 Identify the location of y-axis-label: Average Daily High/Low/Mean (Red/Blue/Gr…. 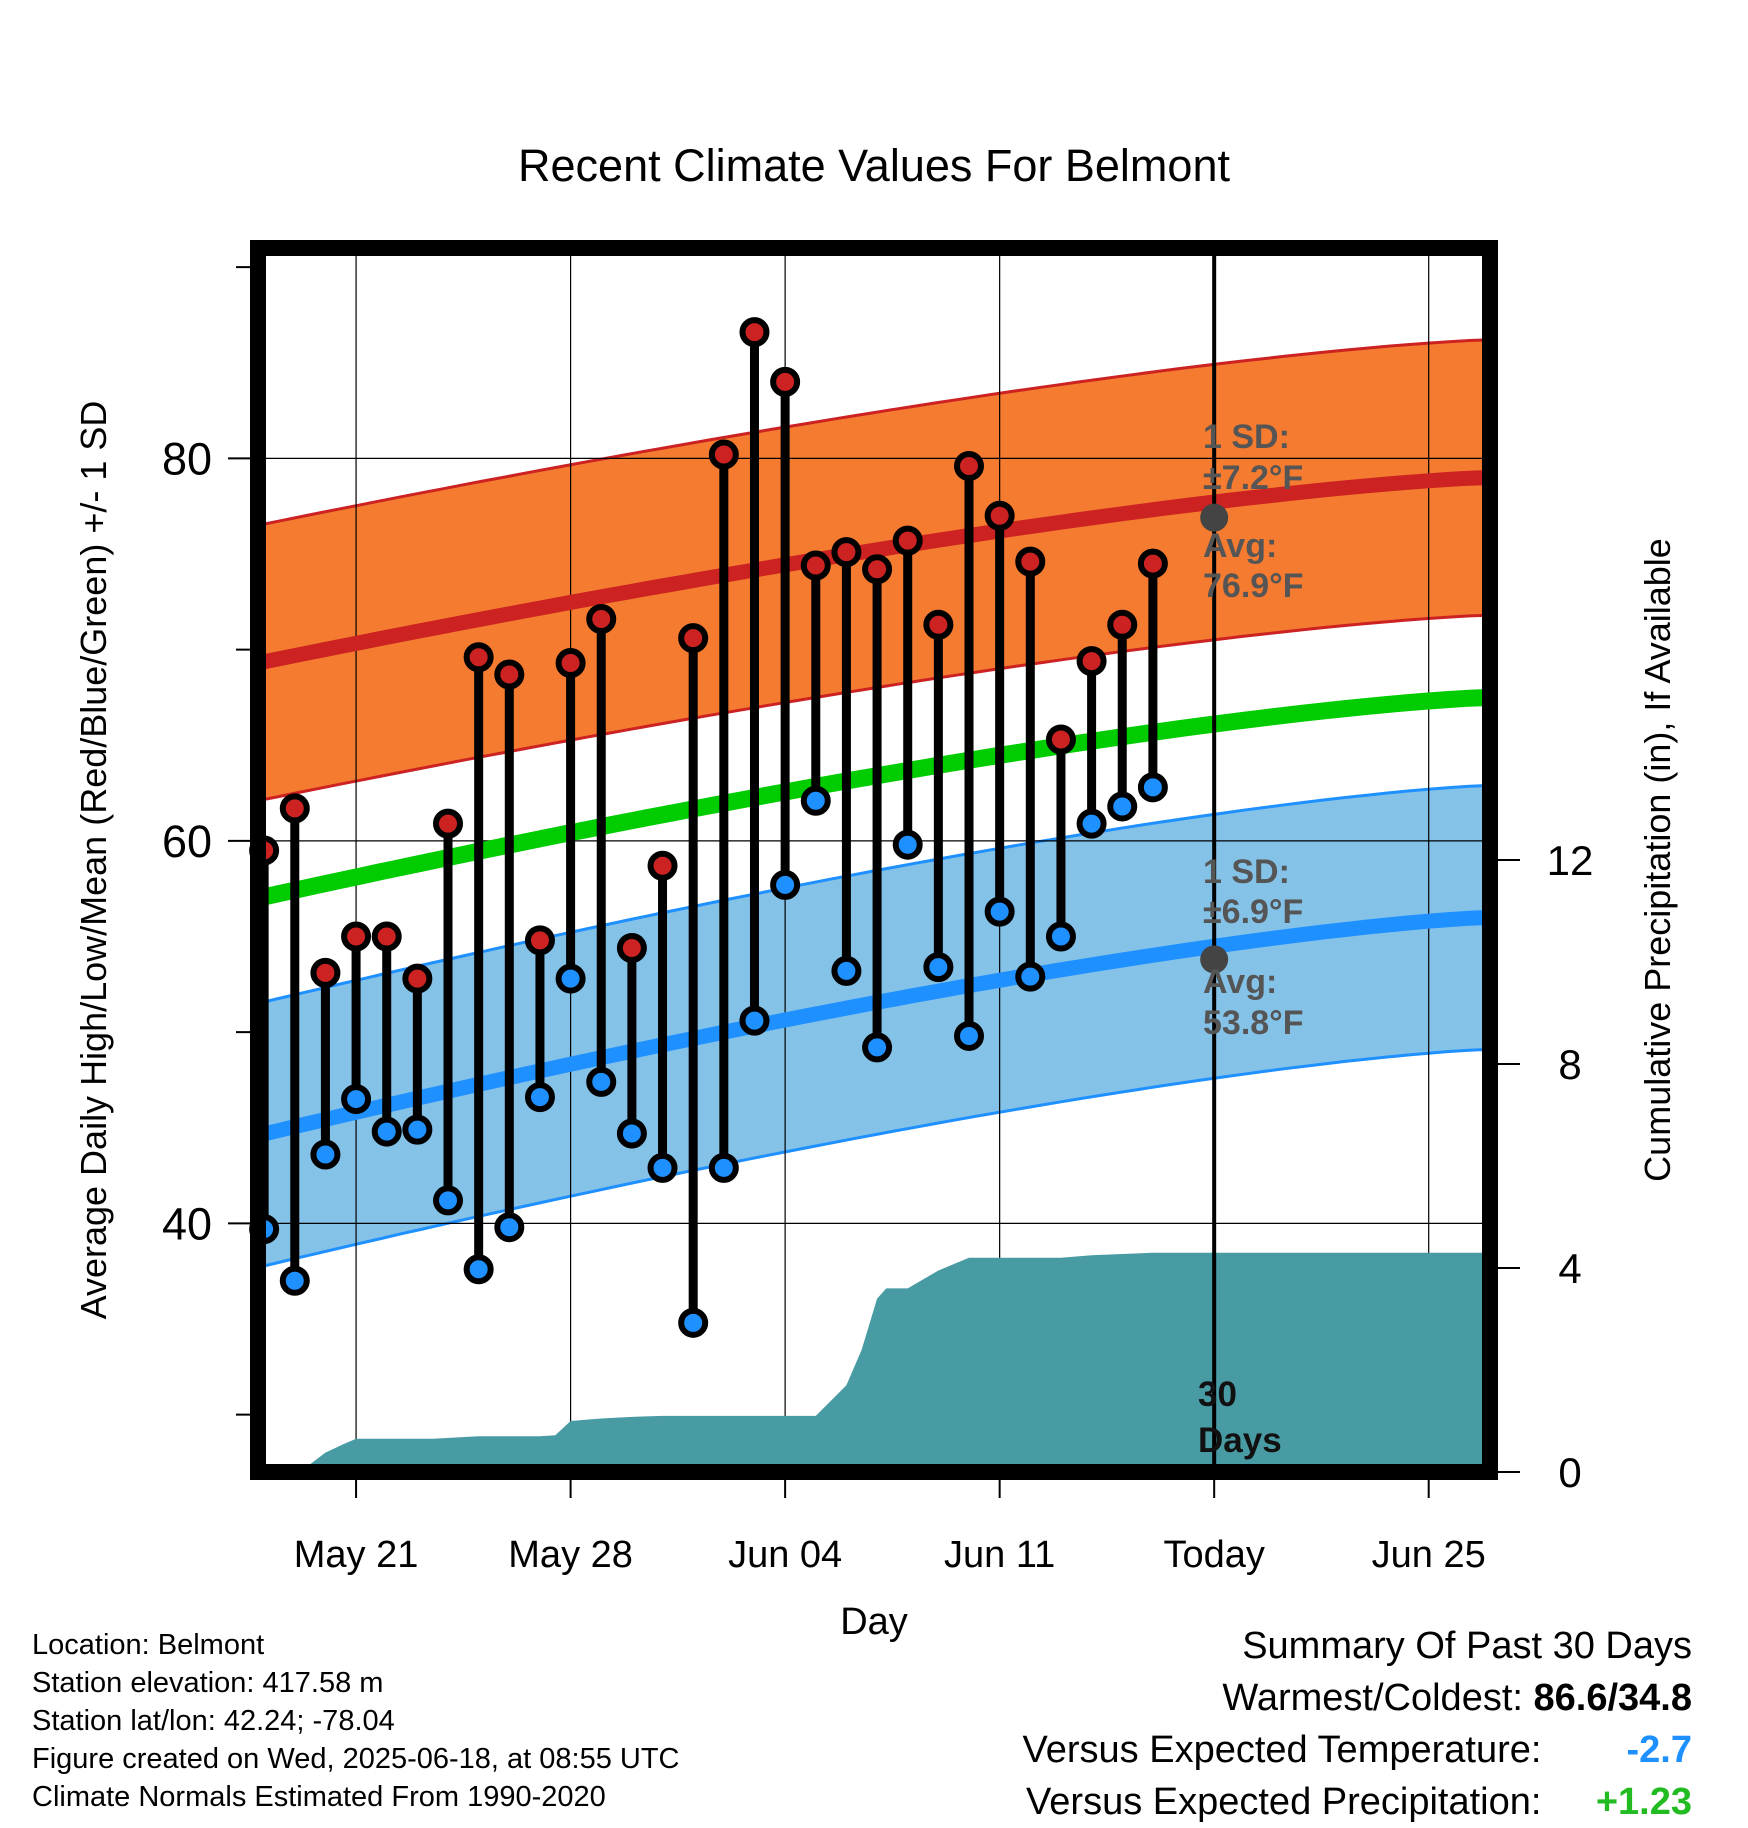
(93, 860).